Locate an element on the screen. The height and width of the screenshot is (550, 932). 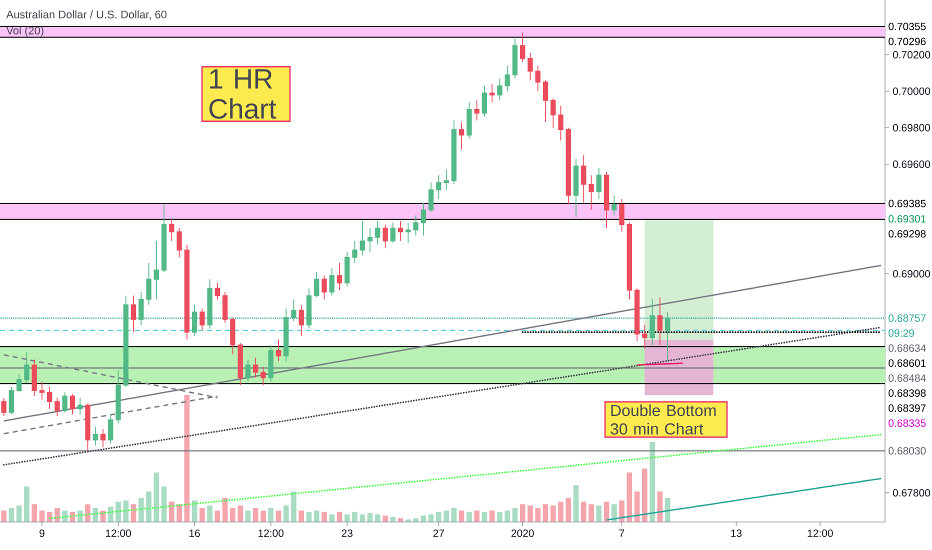
ref-line-label: 0.69385 is located at coordinates (907, 204).